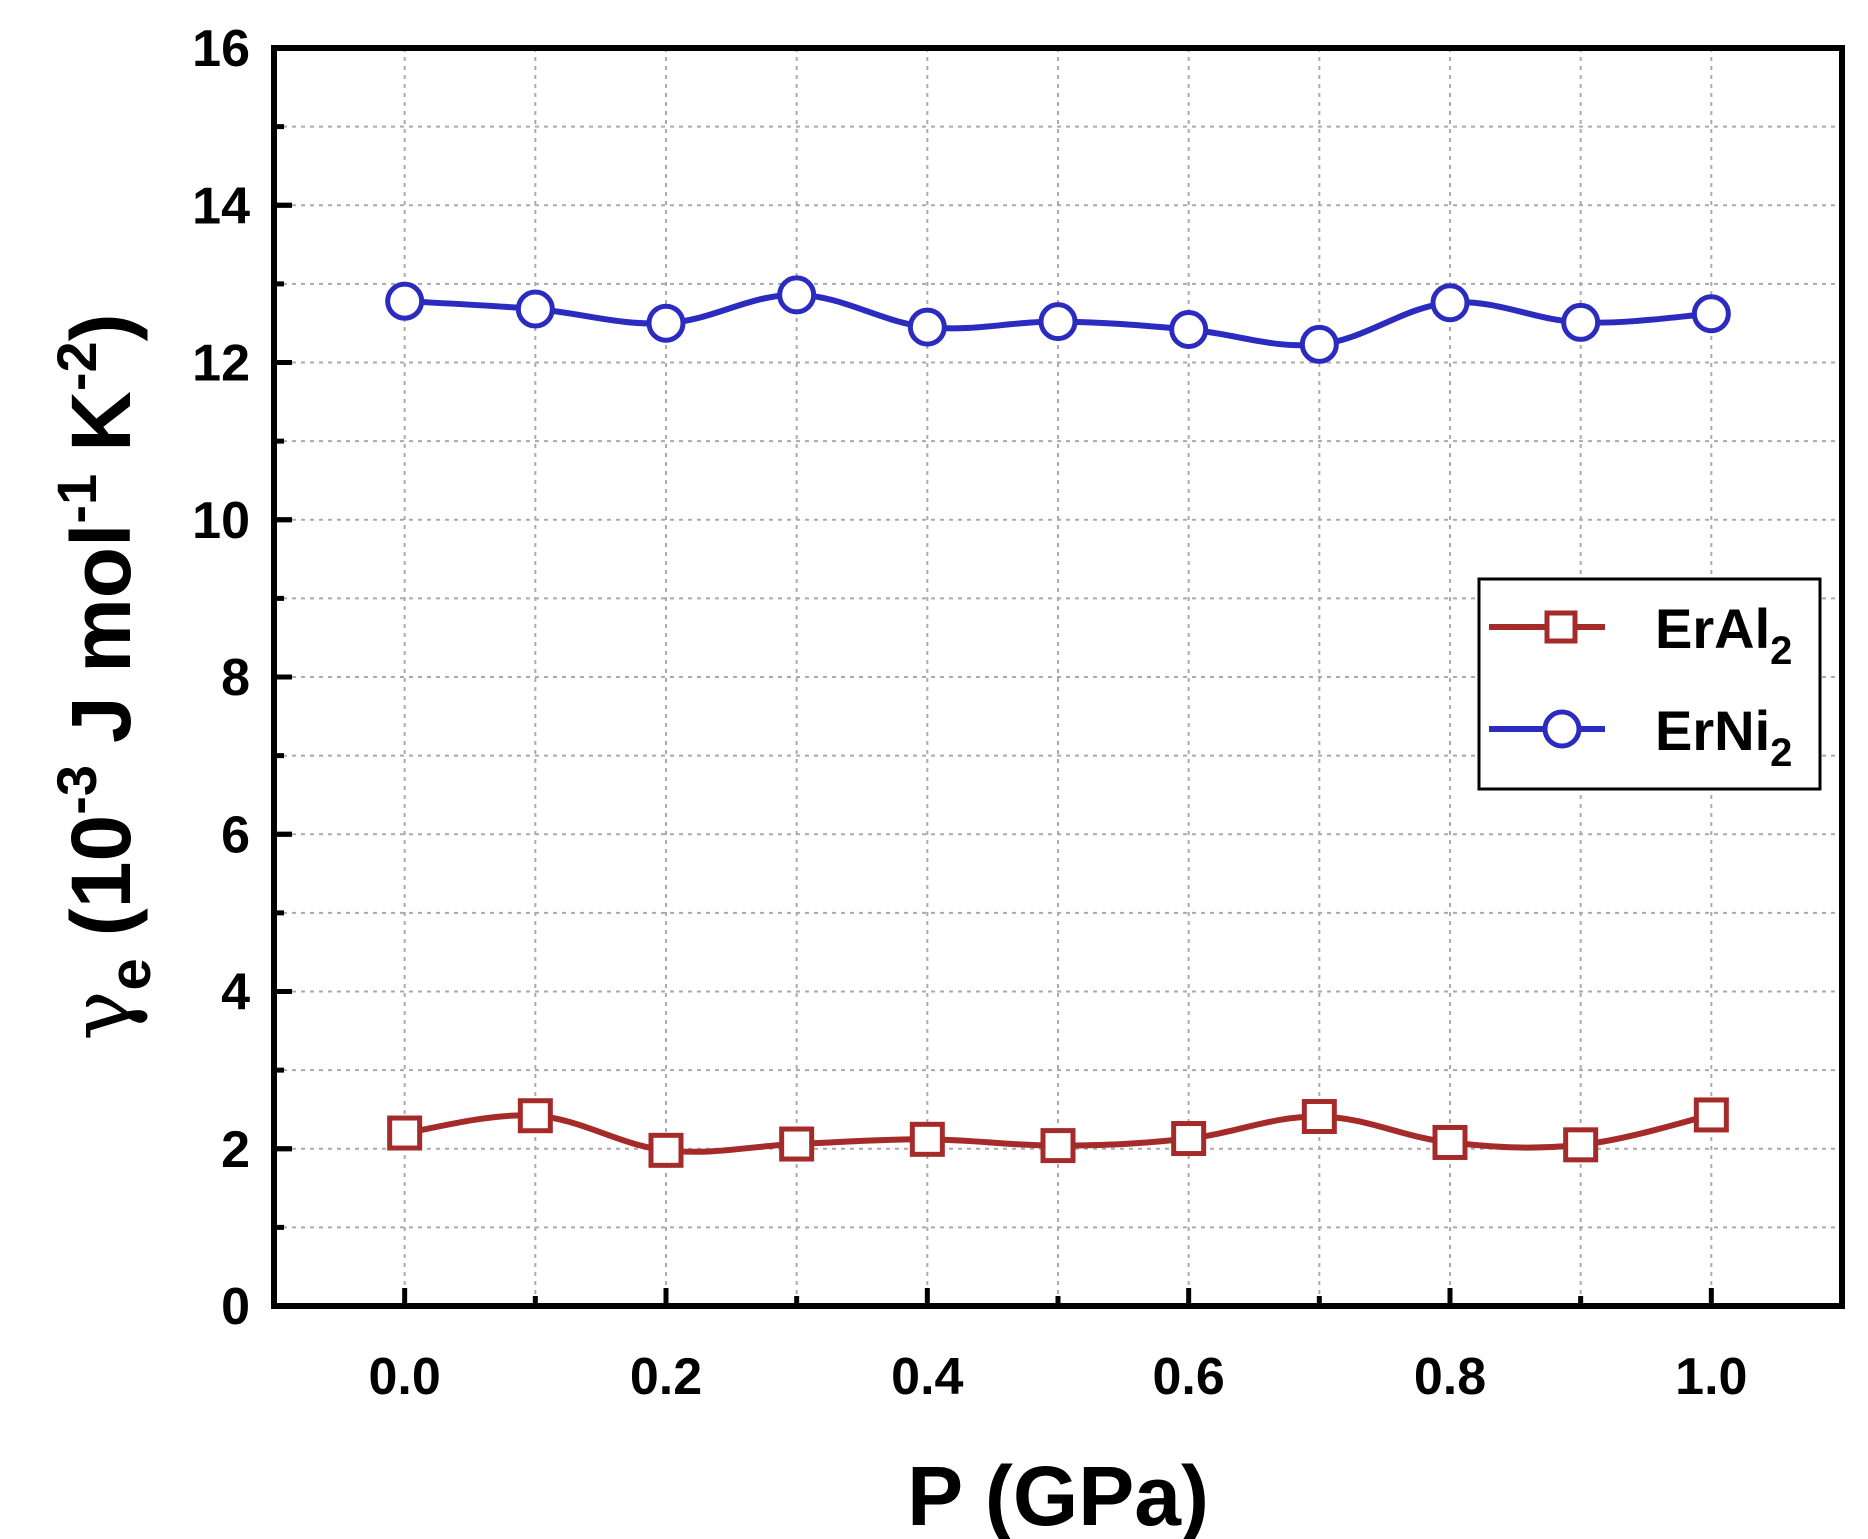  What do you see at coordinates (1711, 1377) in the screenshot?
I see `x-tick-label: 1.0` at bounding box center [1711, 1377].